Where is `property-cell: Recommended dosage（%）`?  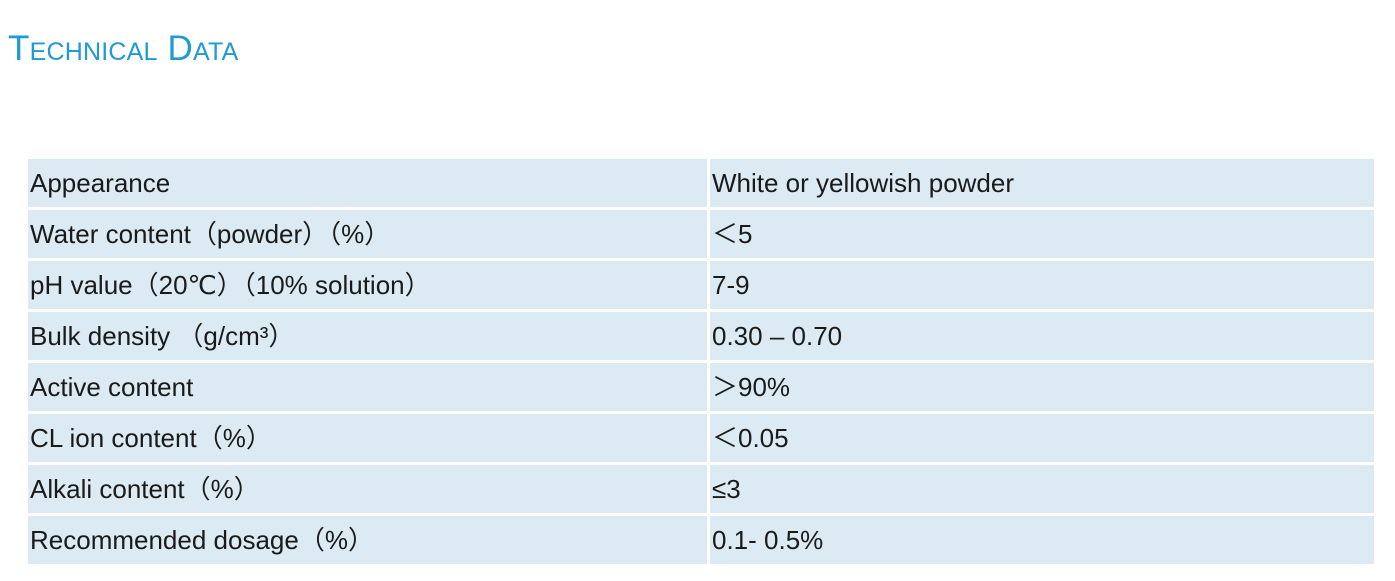
property-cell: Recommended dosage（%） is located at coordinates (367, 540).